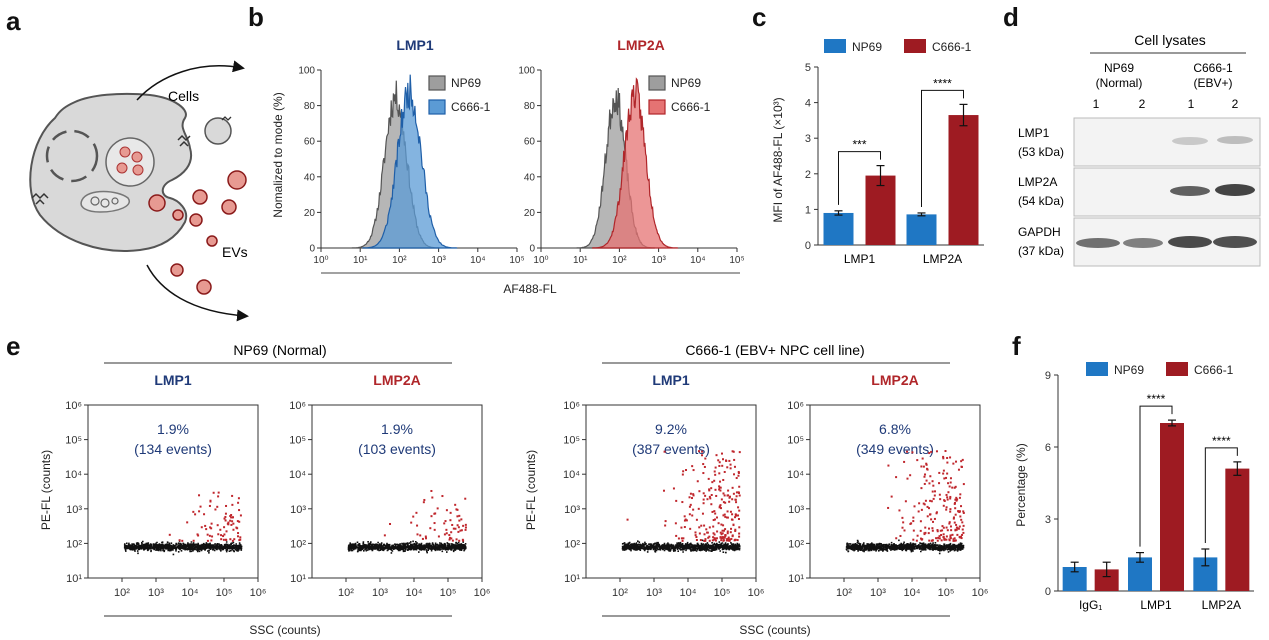 Image resolution: width=1269 pixels, height=640 pixels. I want to click on bar-chart-percentage: 0 3 6 9 IgG₁ LMP1 LMP2A **** **** NP69 C666-1, so click(1149, 487).